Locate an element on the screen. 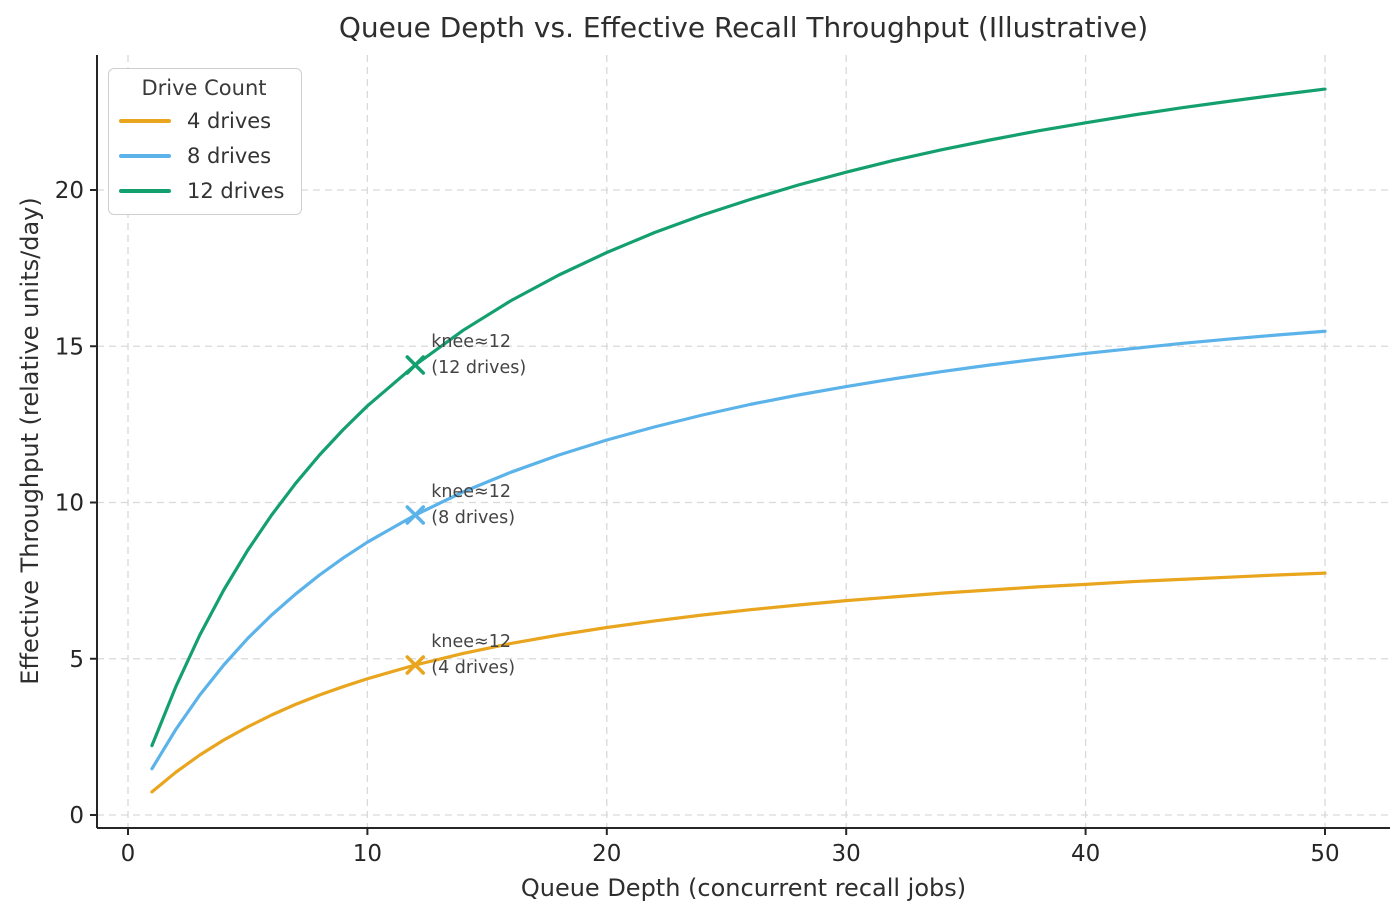 The height and width of the screenshot is (913, 1400). x-tick-label: 10 is located at coordinates (367, 854).